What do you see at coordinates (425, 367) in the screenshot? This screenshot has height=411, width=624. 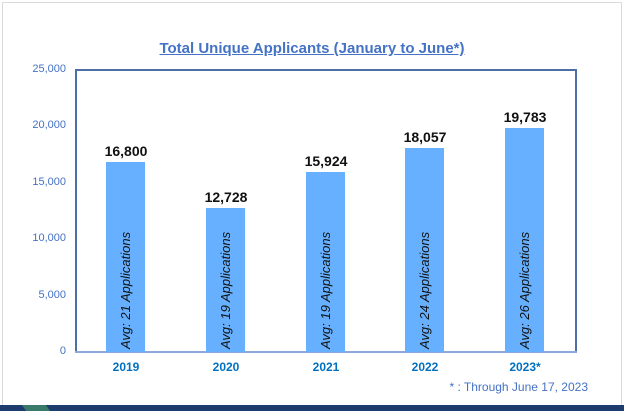 I see `x-label-2022: 2022` at bounding box center [425, 367].